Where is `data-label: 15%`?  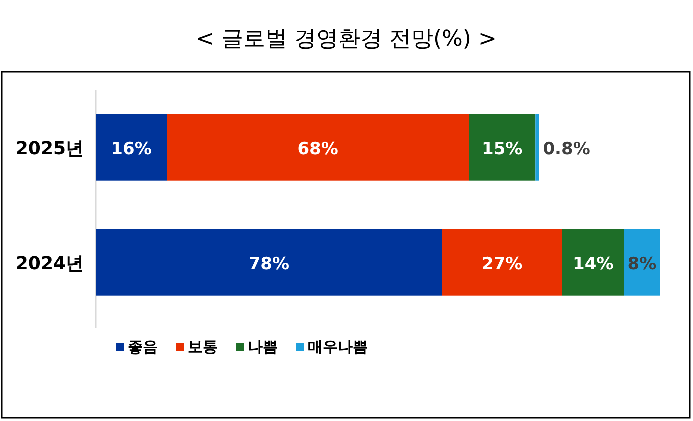 data-label: 15% is located at coordinates (502, 150).